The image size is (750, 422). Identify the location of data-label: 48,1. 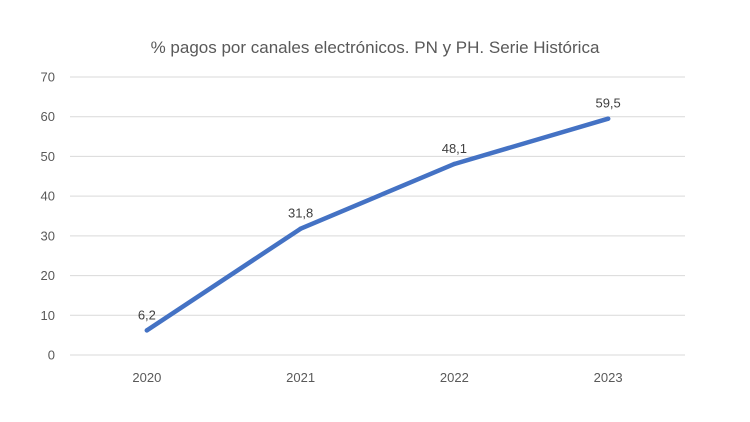
(454, 148).